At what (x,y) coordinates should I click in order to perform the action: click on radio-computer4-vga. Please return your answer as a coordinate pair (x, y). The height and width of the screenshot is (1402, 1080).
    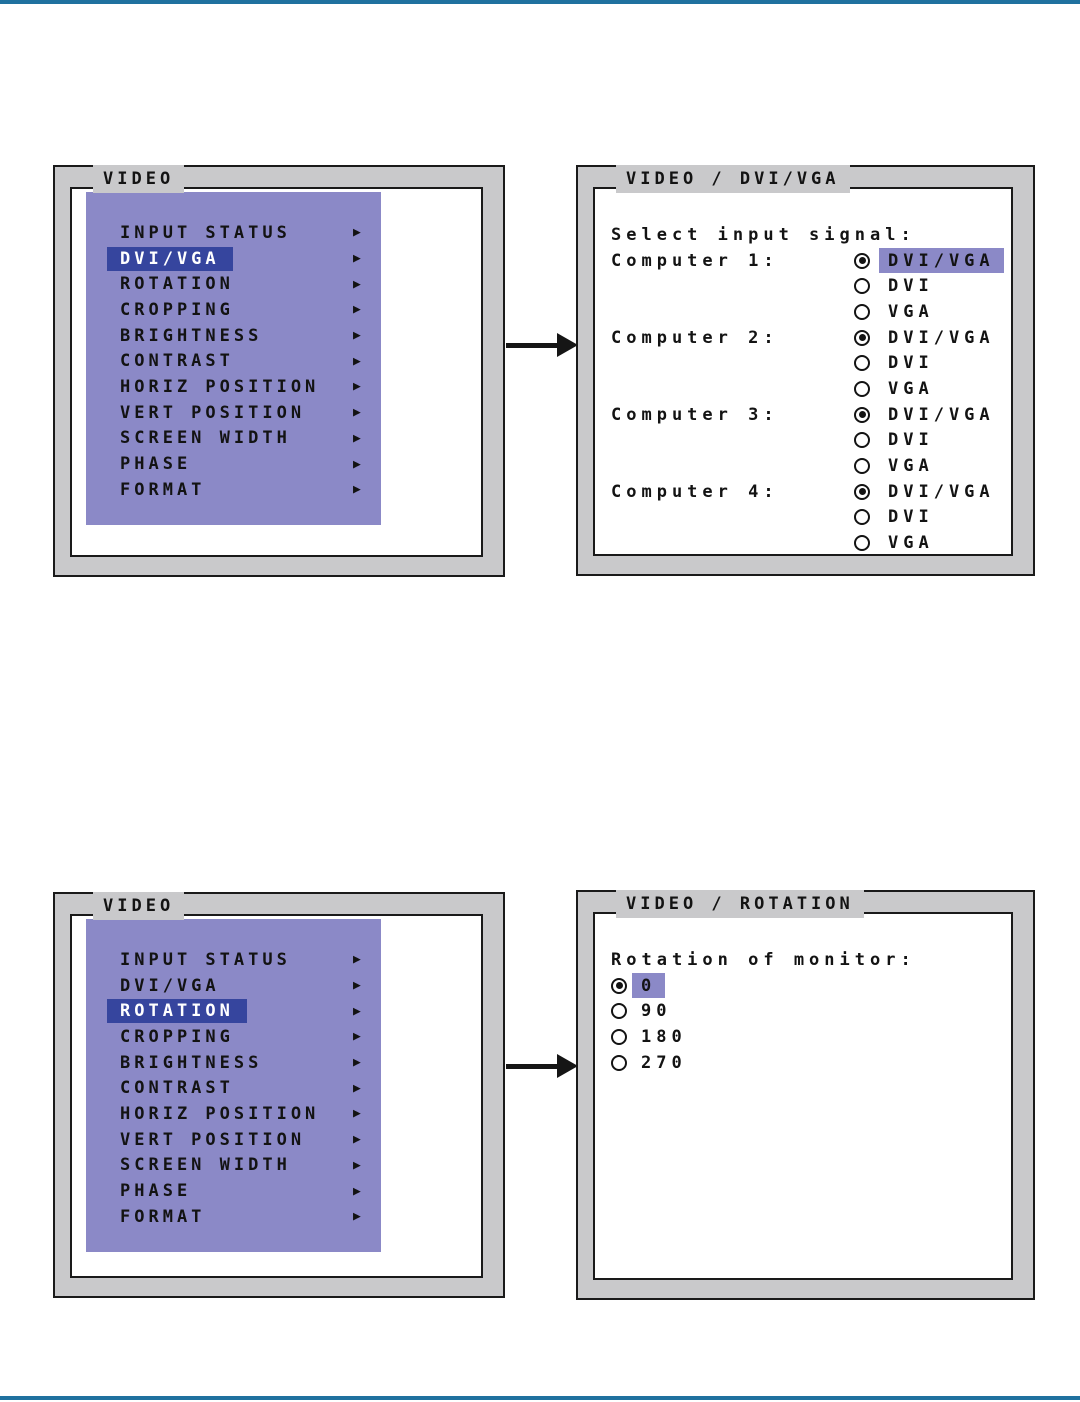
    Looking at the image, I should click on (862, 543).